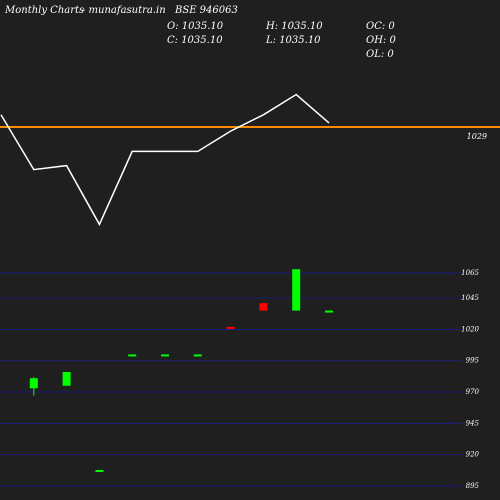 Image resolution: width=500 pixels, height=500 pixels. I want to click on reference-label: 1029, so click(477, 136).